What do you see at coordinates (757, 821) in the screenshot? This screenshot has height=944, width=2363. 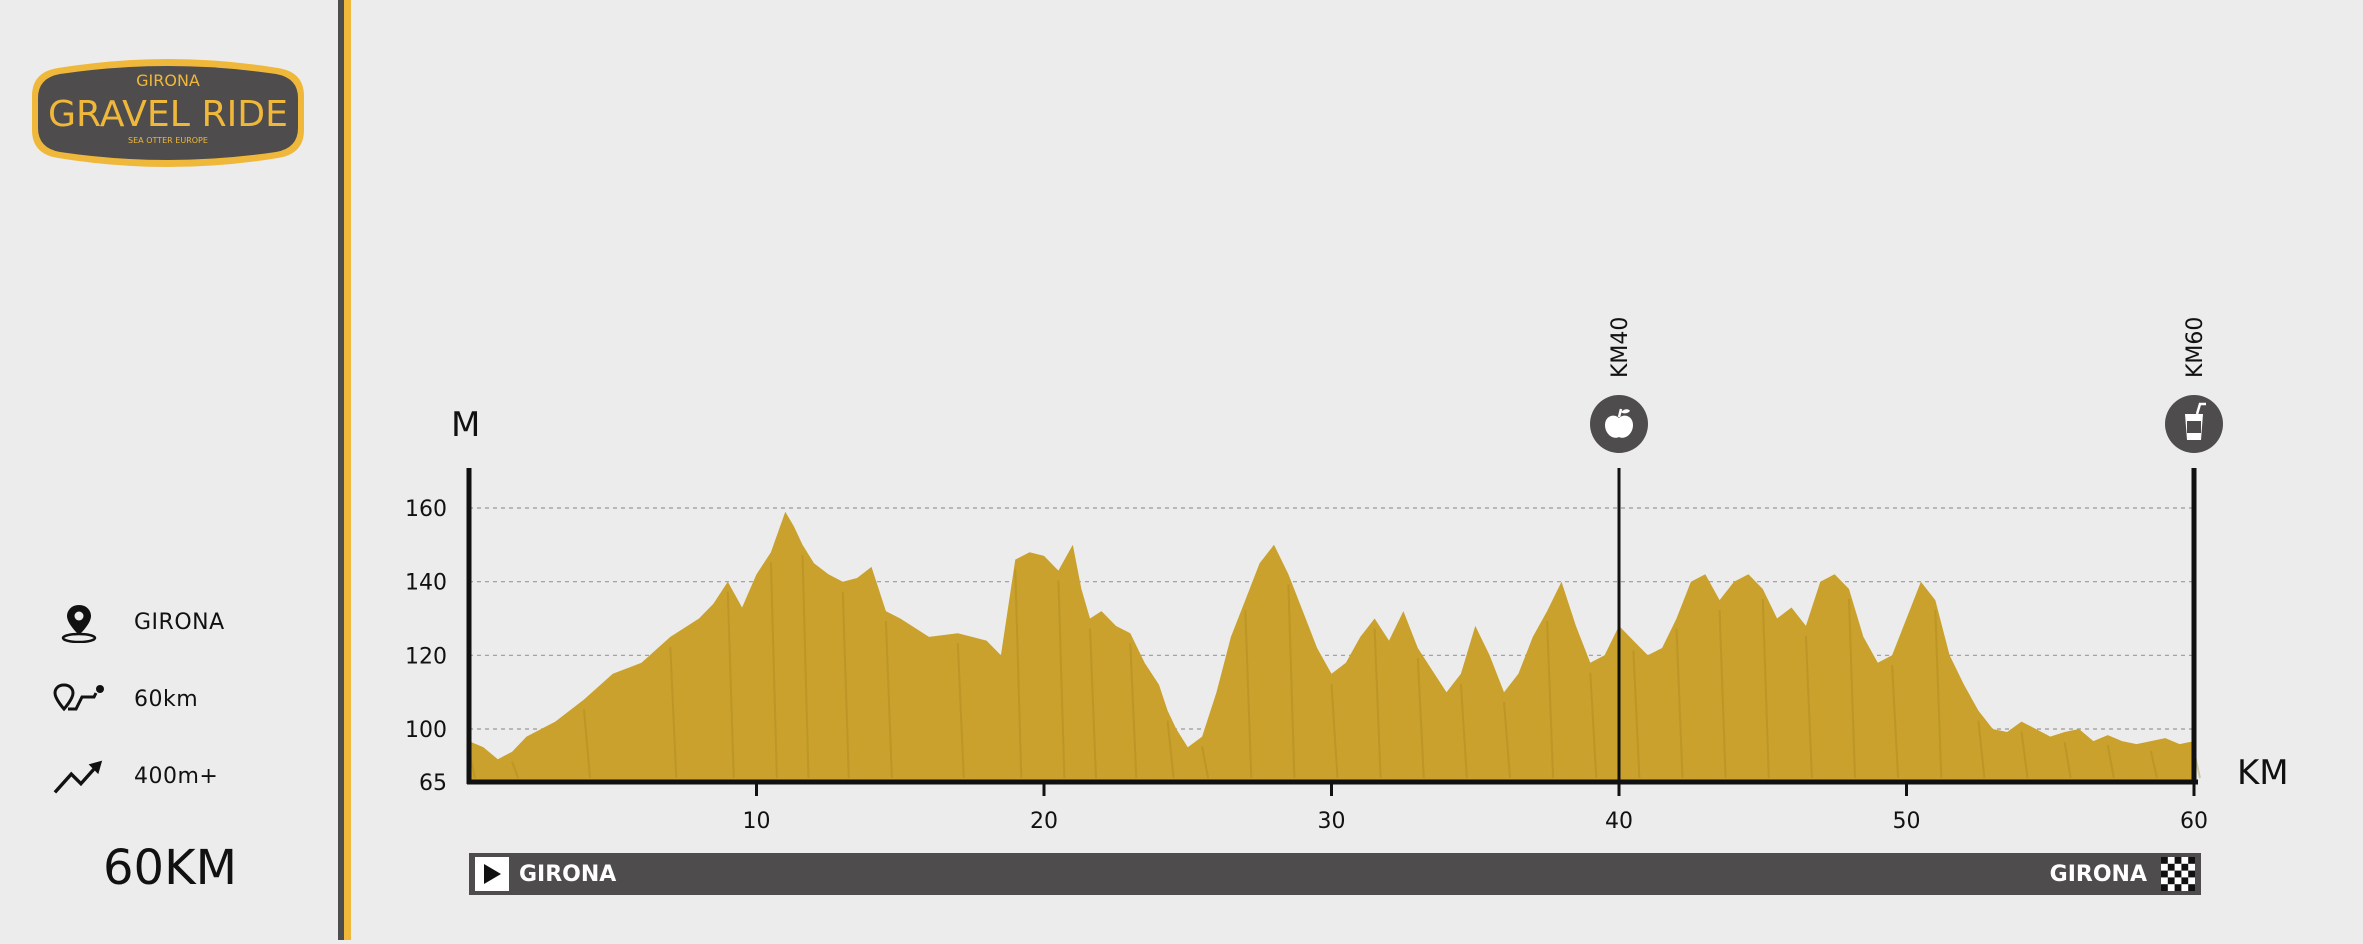 I see `x-tick-label-10: 10` at bounding box center [757, 821].